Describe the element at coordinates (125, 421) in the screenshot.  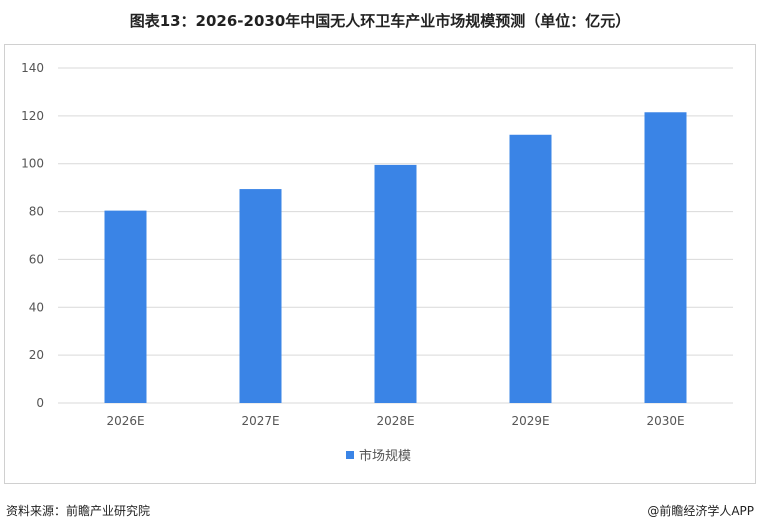
I see `x-tick-label: 2026E` at that location.